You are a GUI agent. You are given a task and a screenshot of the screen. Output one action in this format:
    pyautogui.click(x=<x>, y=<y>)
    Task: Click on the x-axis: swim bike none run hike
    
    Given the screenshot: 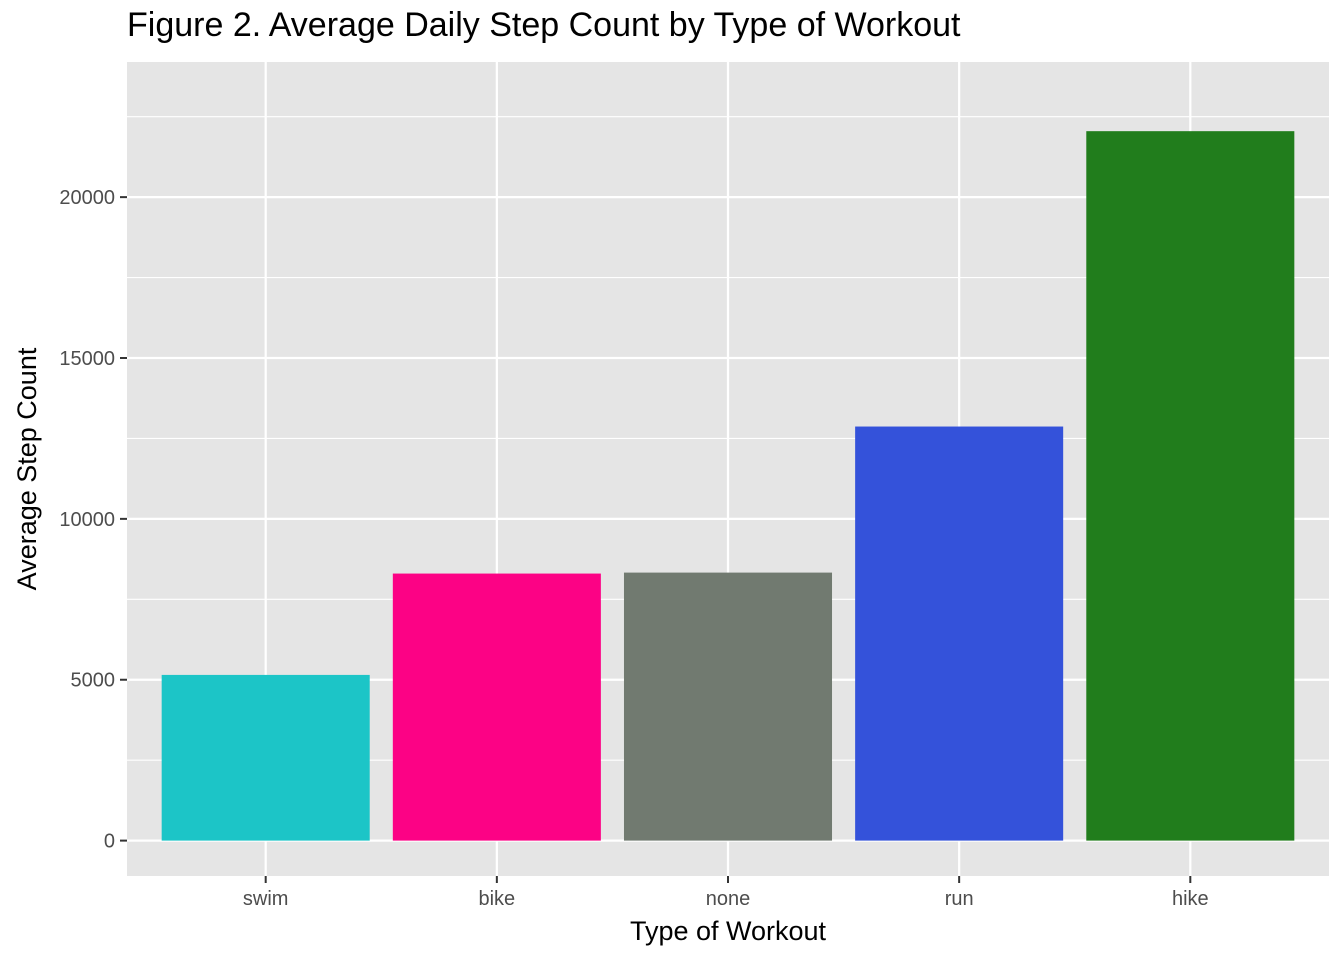 What is the action you would take?
    pyautogui.click(x=726, y=893)
    